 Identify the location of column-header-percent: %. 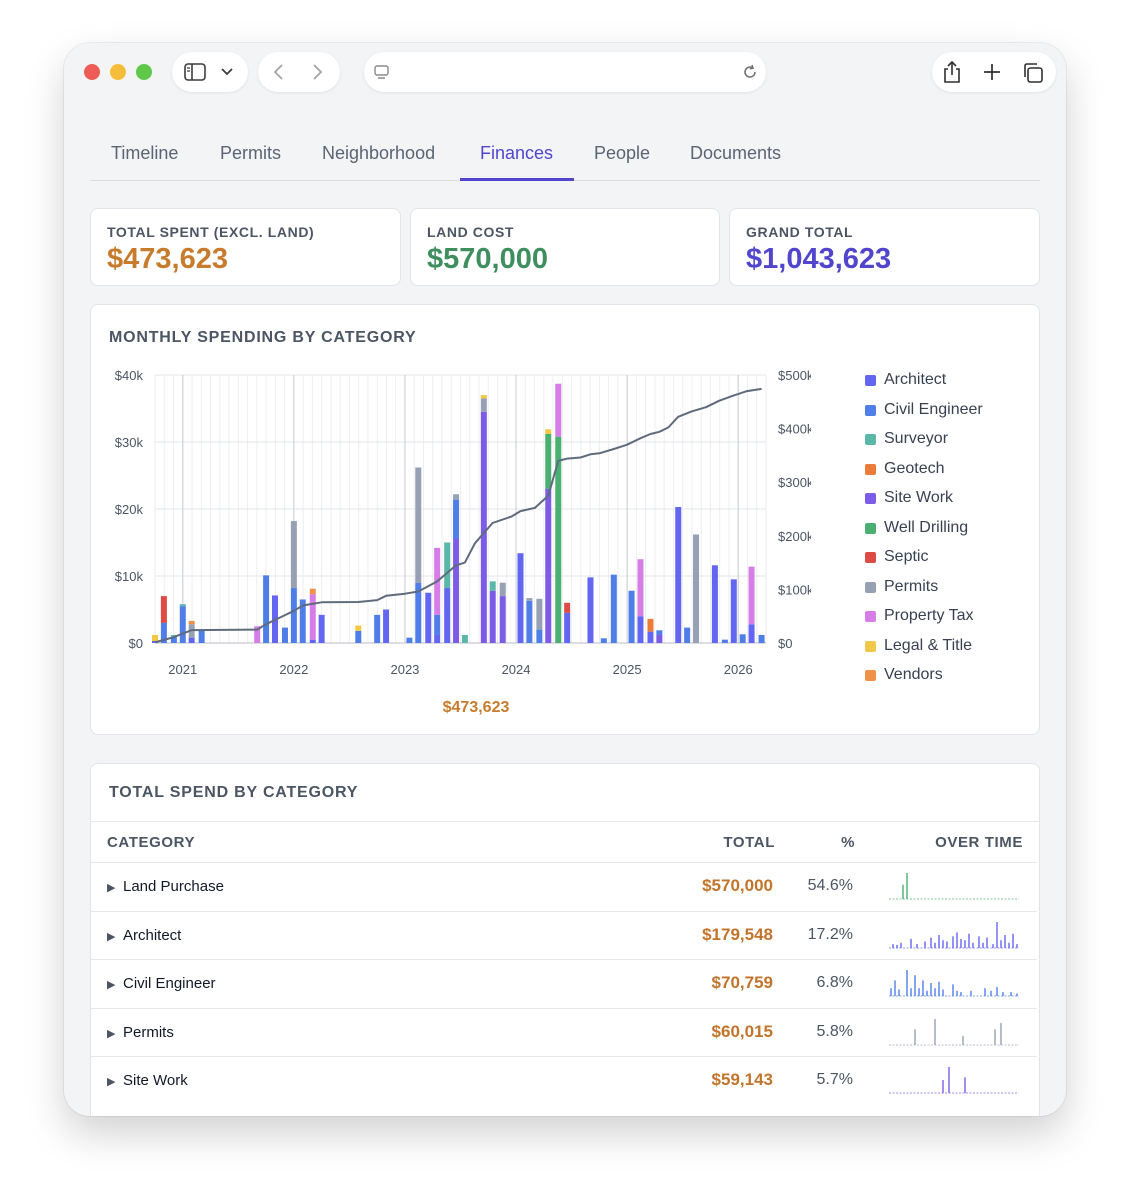
(848, 842).